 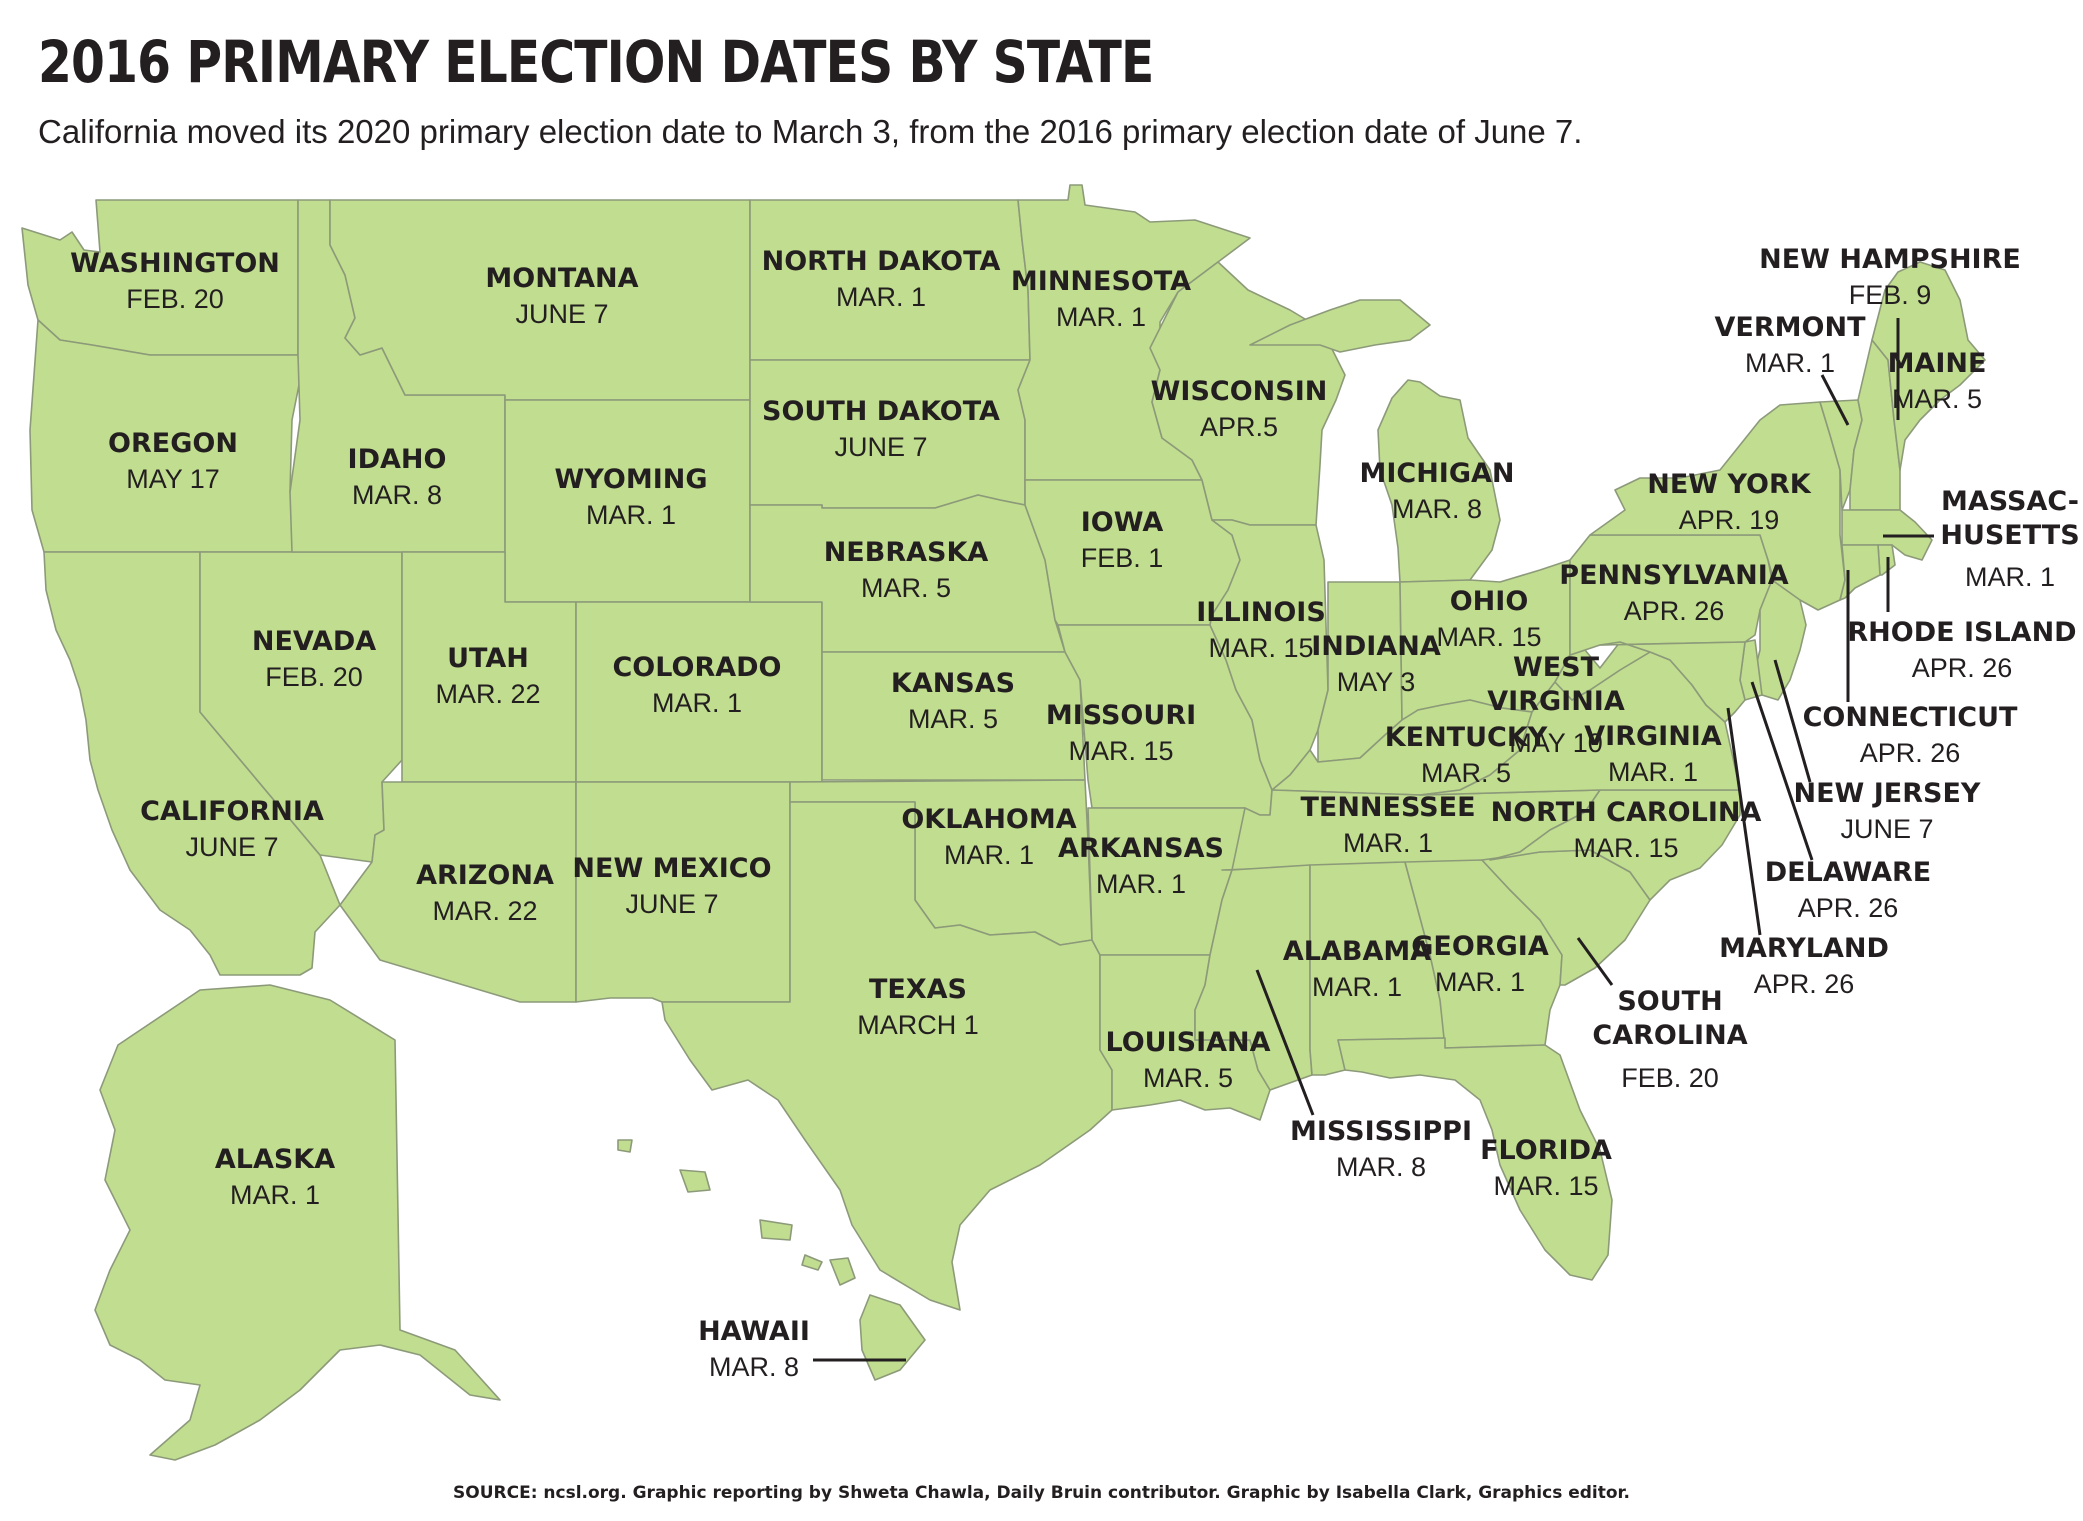 I want to click on state-date-louisiana: MAR. 5, so click(x=1188, y=1078).